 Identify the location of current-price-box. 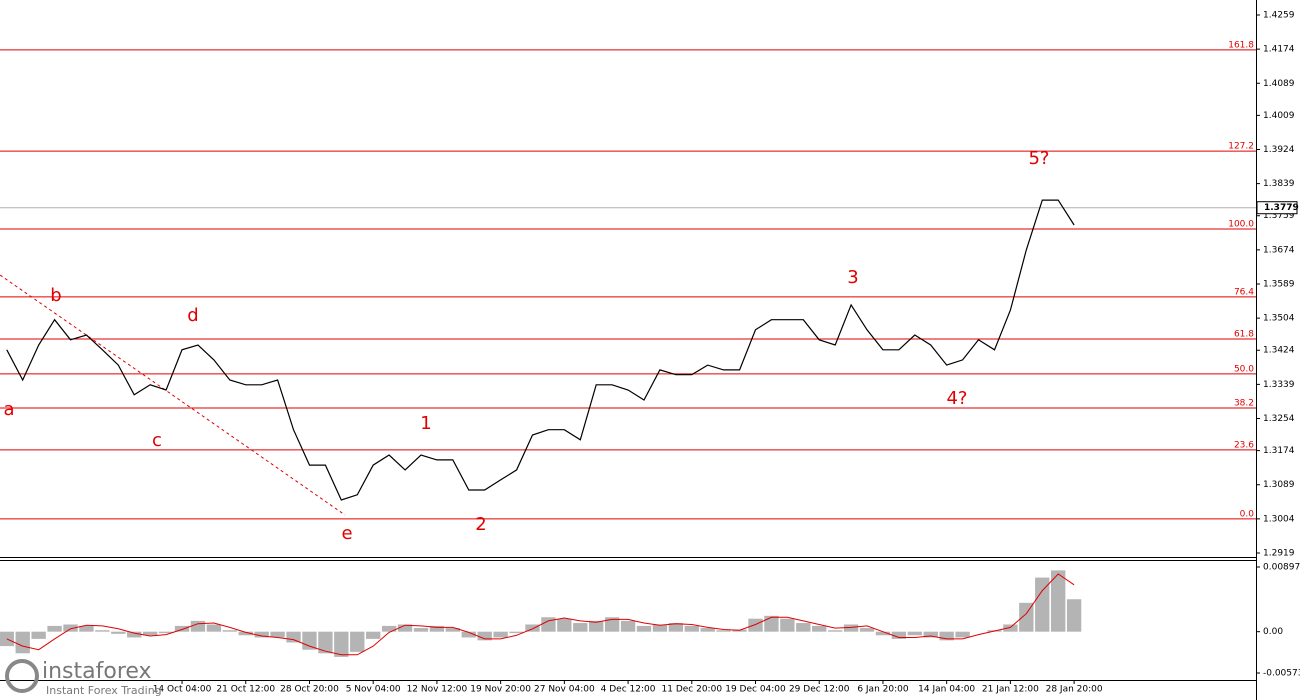
(1277, 208).